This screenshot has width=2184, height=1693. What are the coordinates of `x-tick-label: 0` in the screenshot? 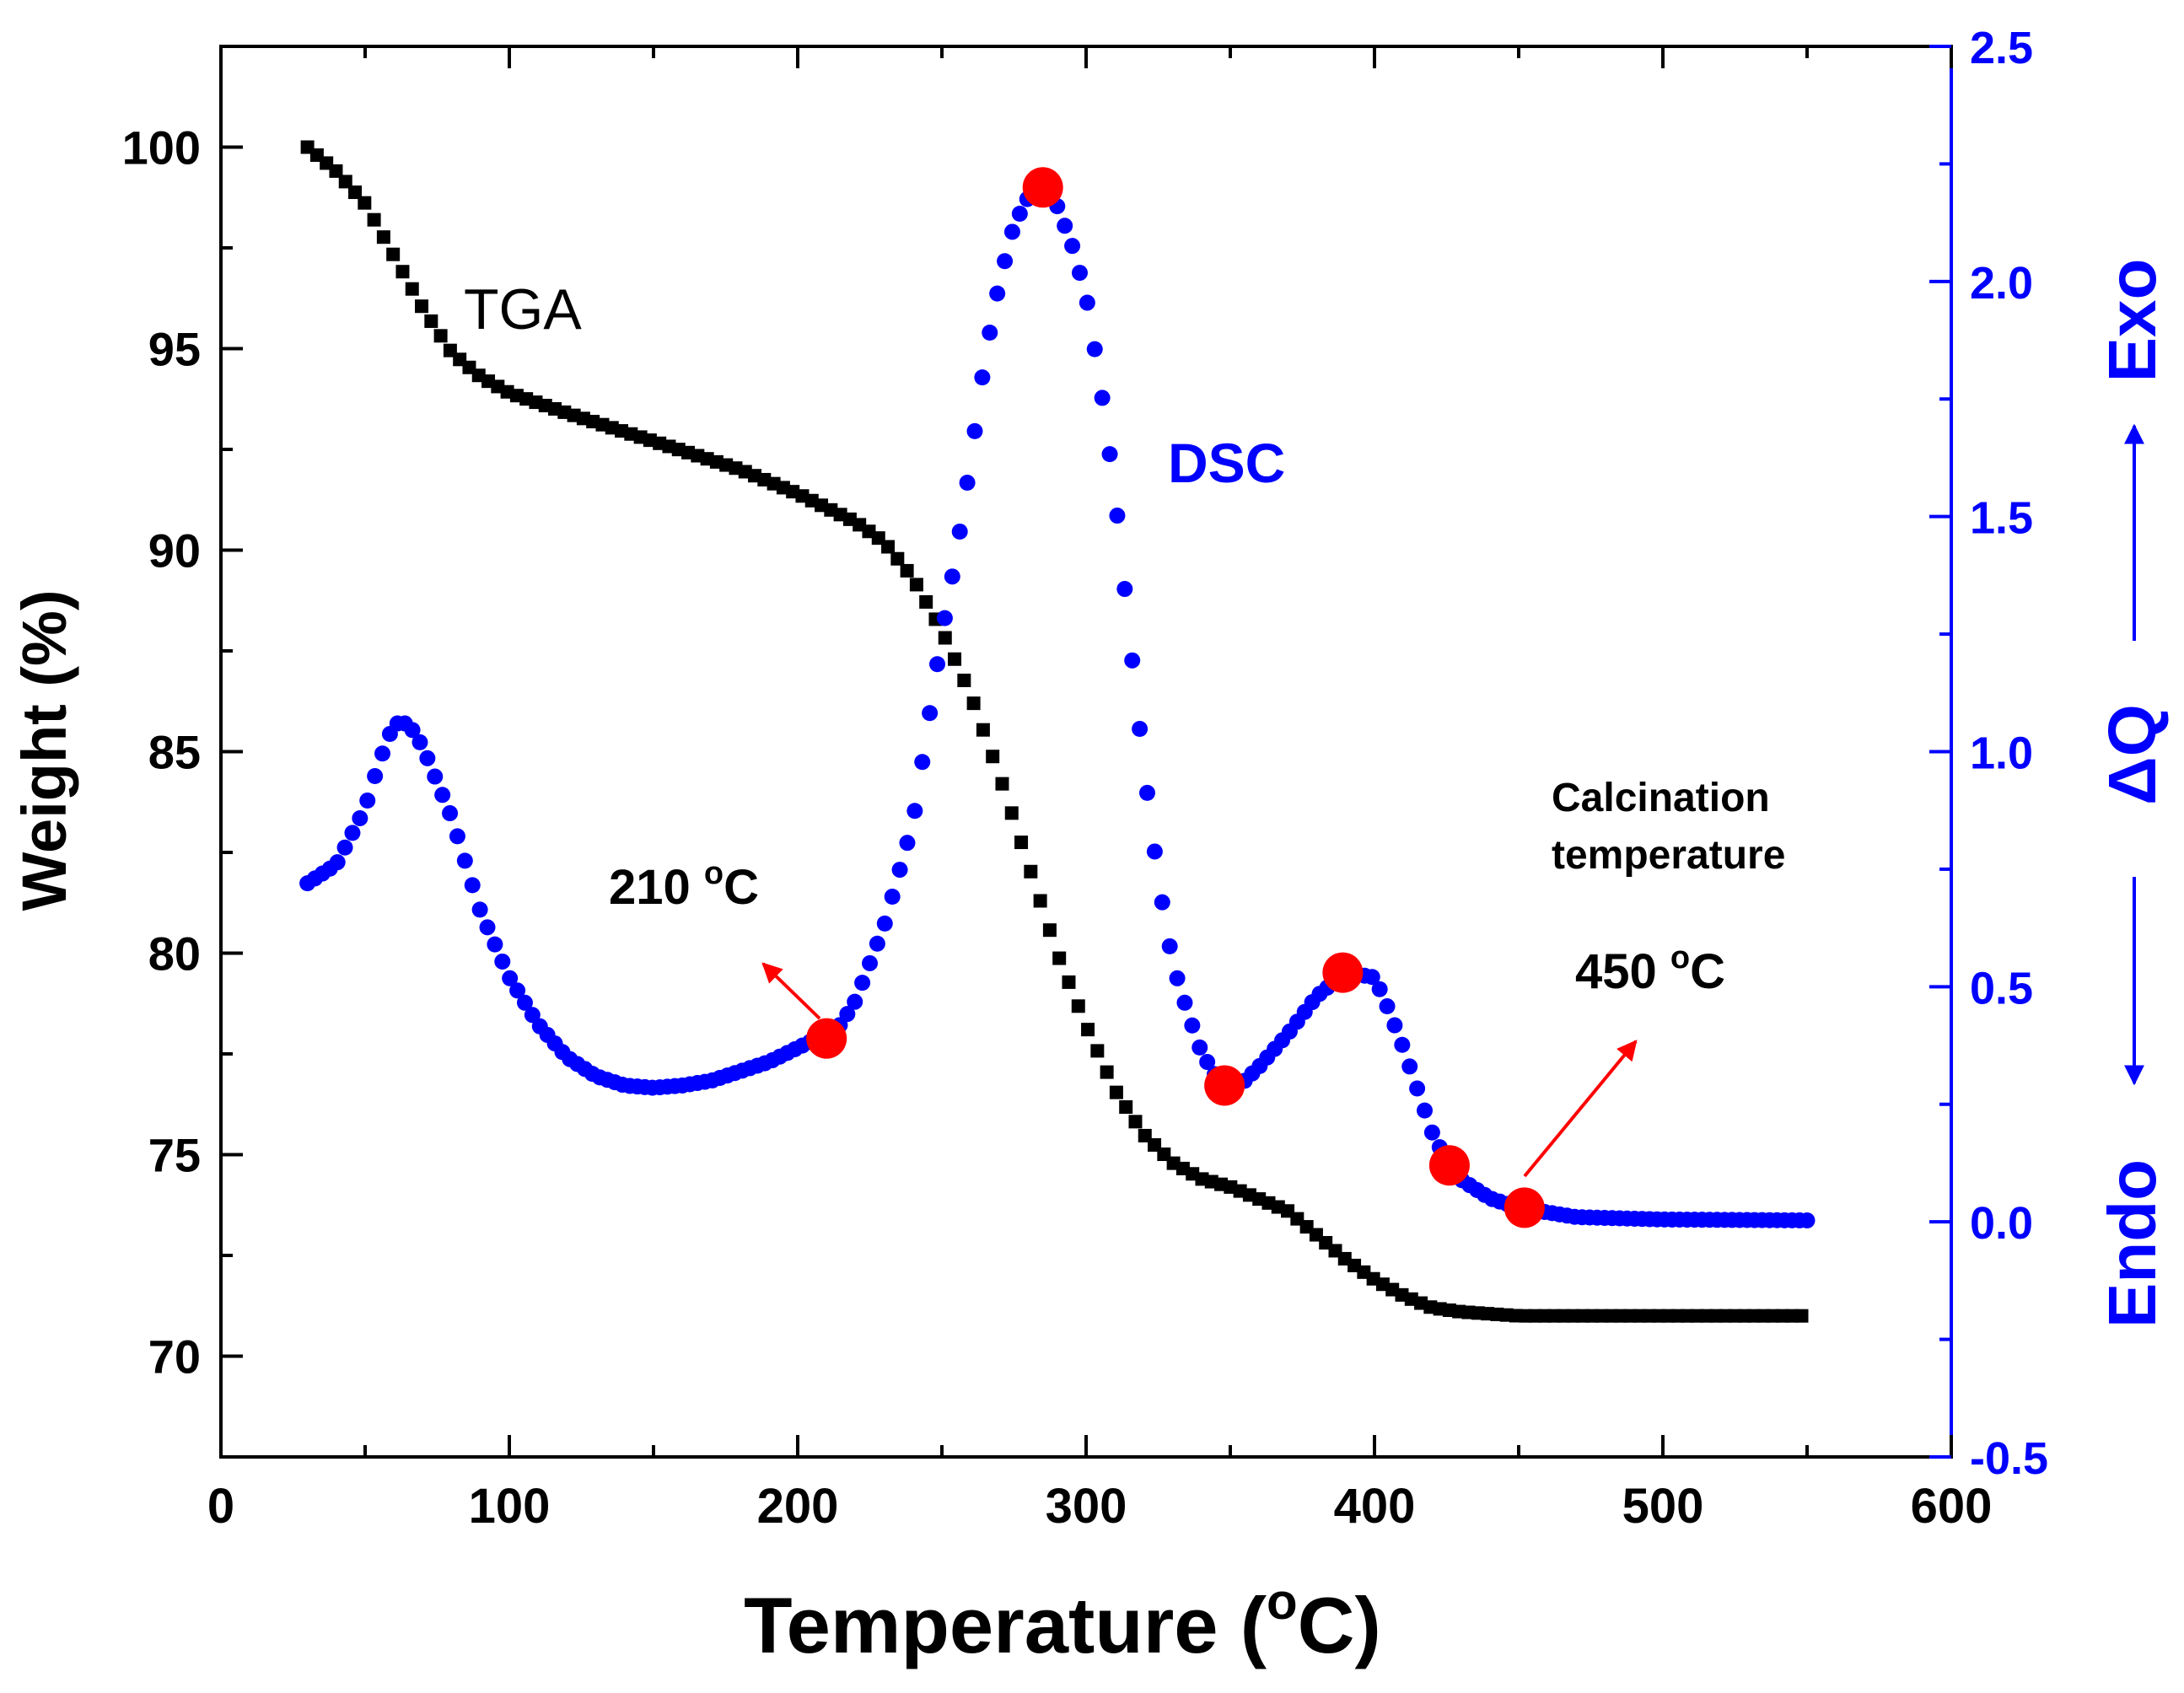 It's located at (221, 1506).